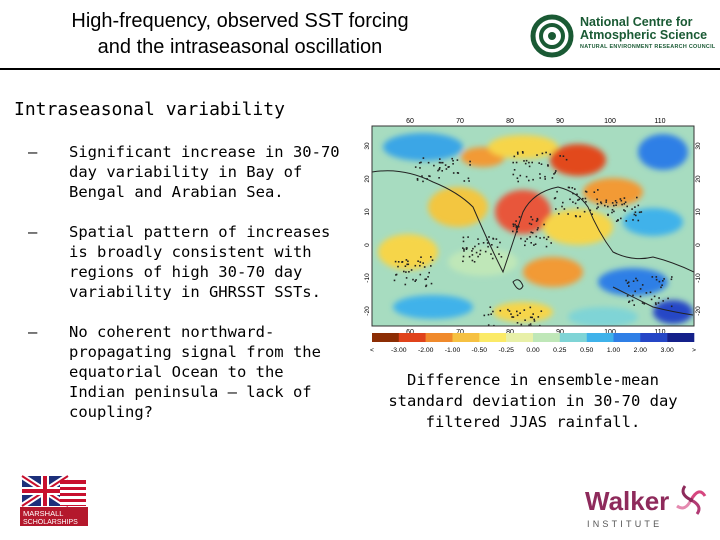 The width and height of the screenshot is (720, 540). What do you see at coordinates (43, 513) in the screenshot?
I see `marshall-logo-line-1: MARSHALL` at bounding box center [43, 513].